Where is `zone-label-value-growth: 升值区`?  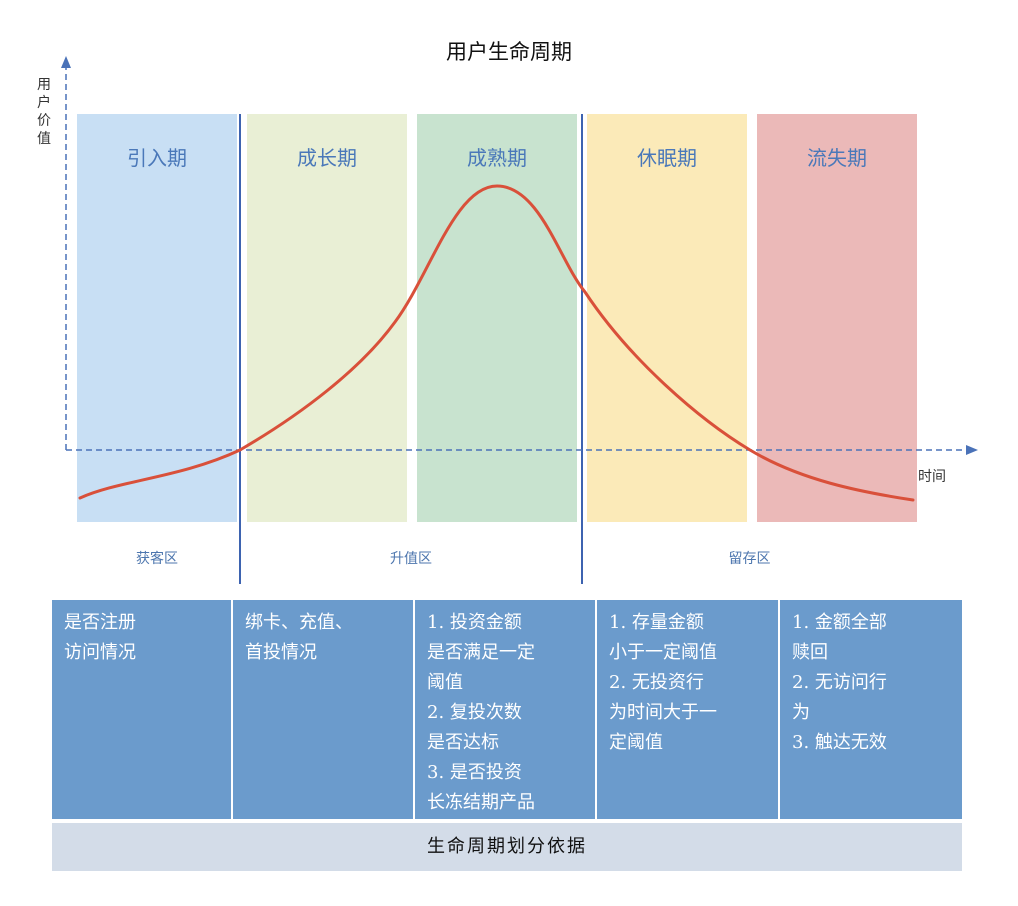
zone-label-value-growth: 升值区 is located at coordinates (411, 559).